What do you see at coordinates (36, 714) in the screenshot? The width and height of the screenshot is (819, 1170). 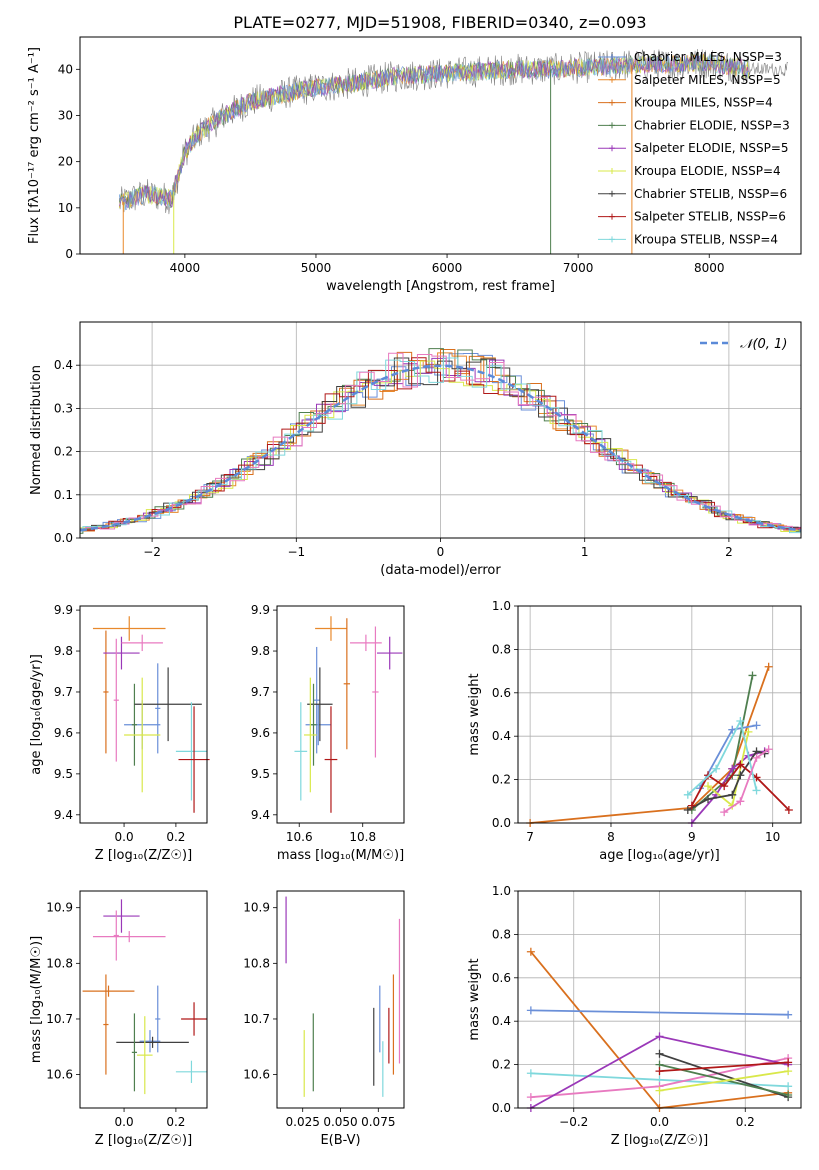 I see `y-axis-label: age [log₁₀(age/yr)]` at bounding box center [36, 714].